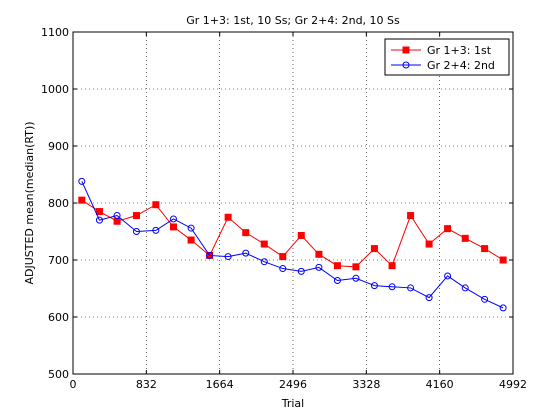 This screenshot has height=420, width=560. I want to click on legend-label: Gr 1+3: 1st, so click(459, 50).